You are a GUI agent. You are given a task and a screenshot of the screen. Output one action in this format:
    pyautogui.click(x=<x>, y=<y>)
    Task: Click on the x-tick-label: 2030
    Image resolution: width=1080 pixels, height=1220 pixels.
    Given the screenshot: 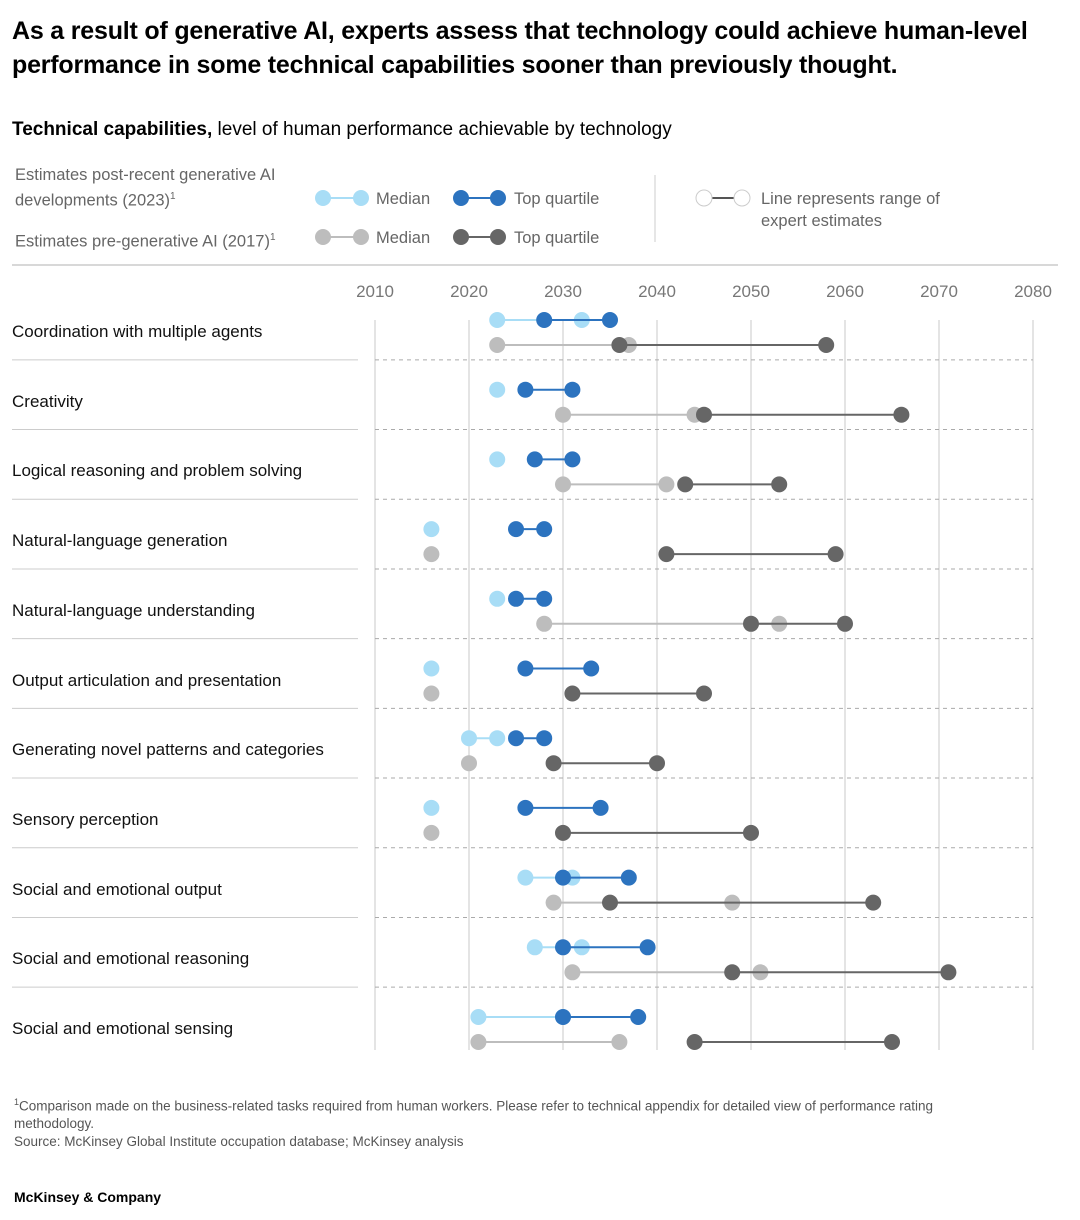 What is the action you would take?
    pyautogui.click(x=563, y=291)
    